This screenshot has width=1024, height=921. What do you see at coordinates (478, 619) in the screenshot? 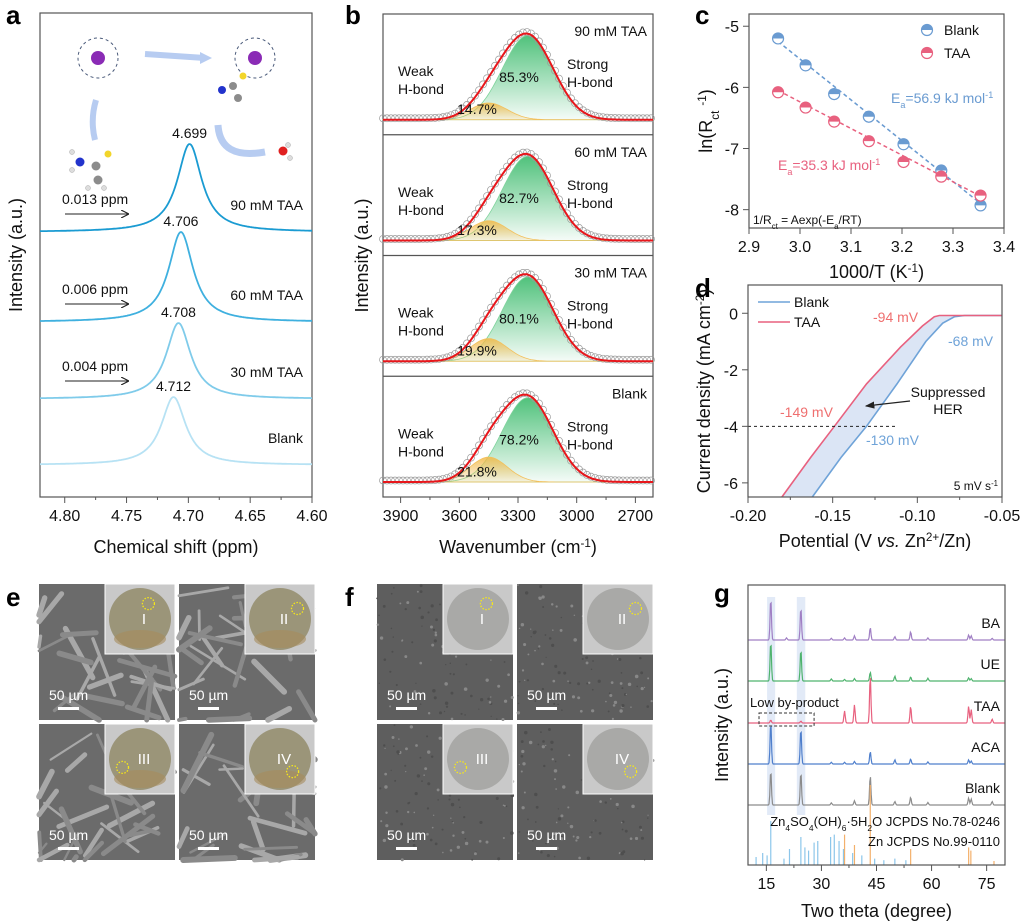
I see `electrode-disc` at bounding box center [478, 619].